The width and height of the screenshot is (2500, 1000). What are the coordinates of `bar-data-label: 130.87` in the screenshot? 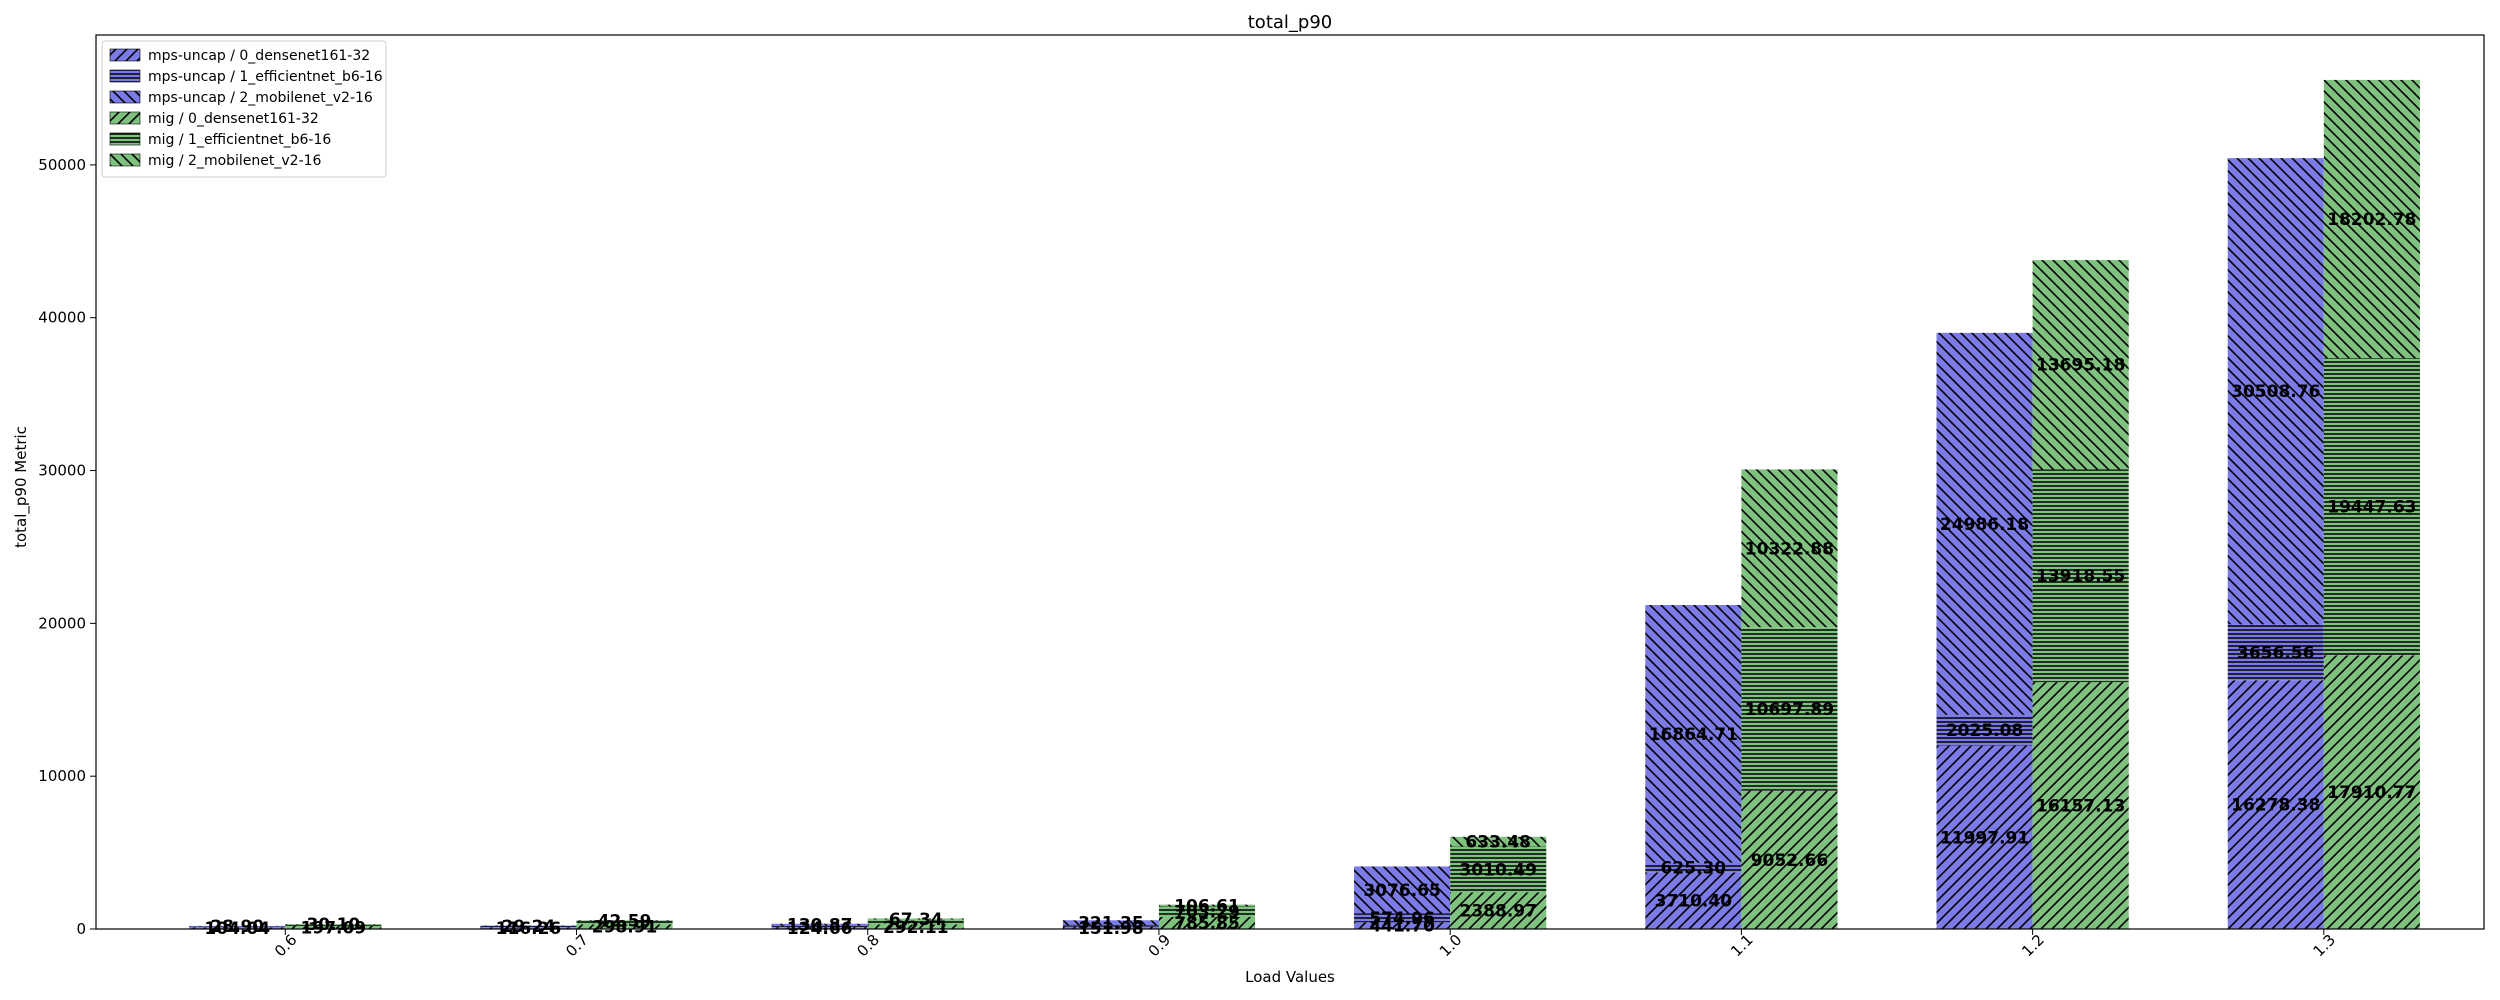 It's located at (820, 926).